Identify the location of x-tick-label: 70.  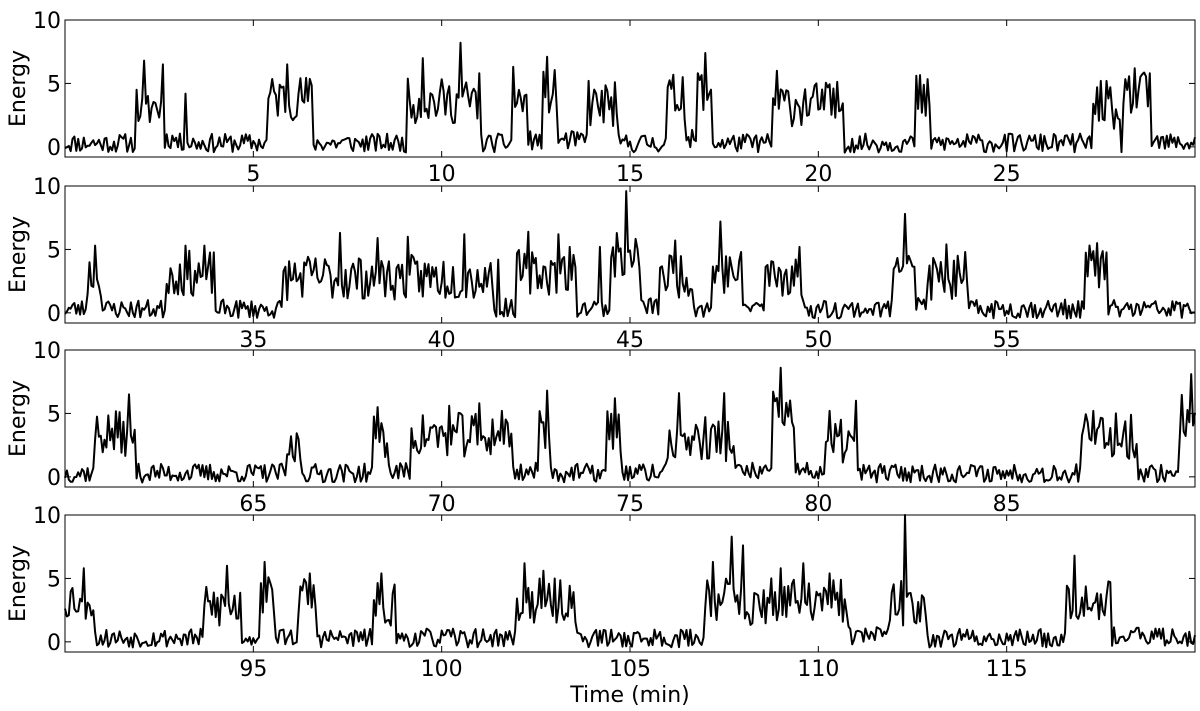
(442, 504).